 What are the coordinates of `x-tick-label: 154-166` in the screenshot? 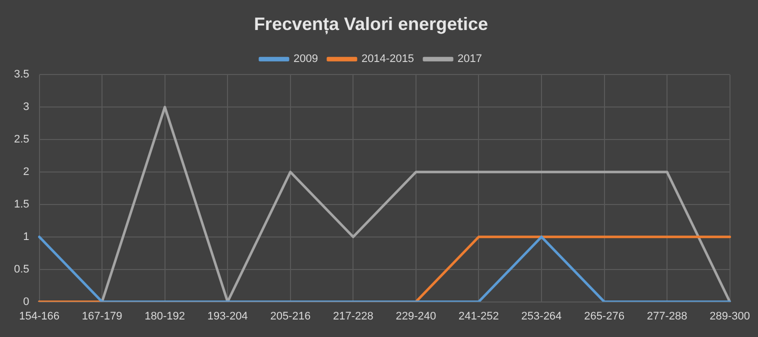 It's located at (39, 316).